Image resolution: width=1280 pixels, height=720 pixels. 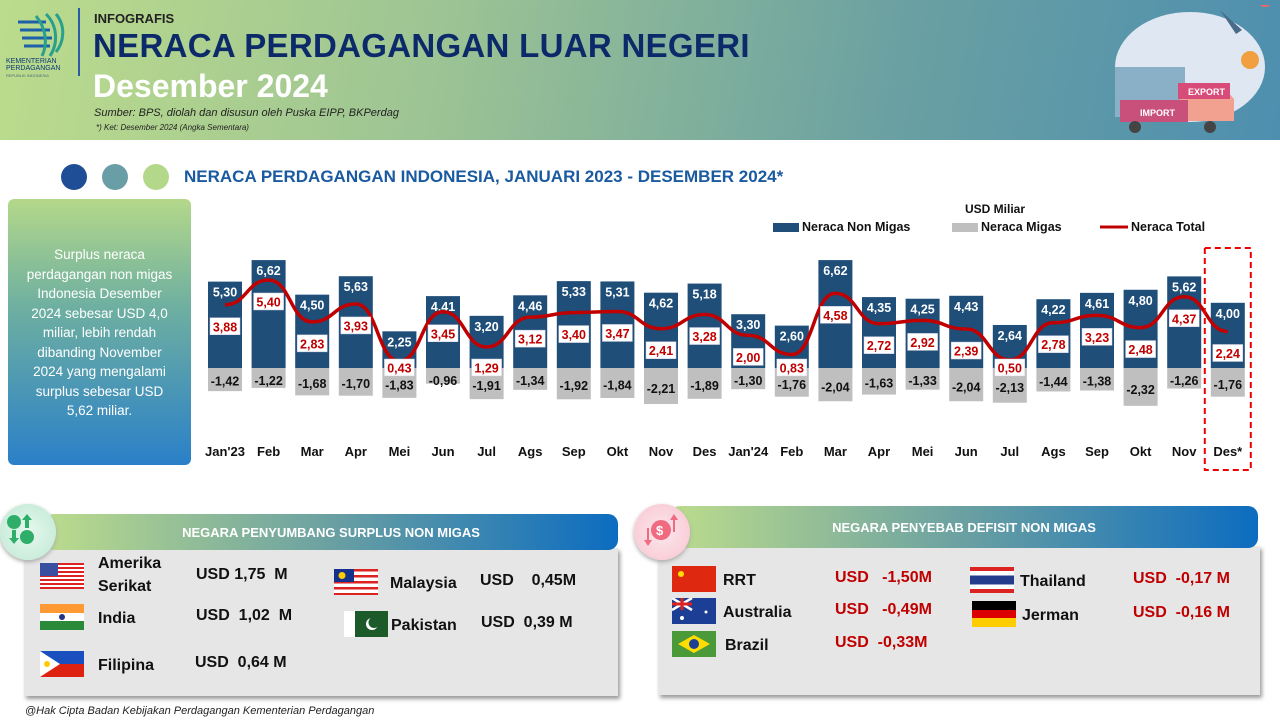 I want to click on label-total: 3,28, so click(x=704, y=337).